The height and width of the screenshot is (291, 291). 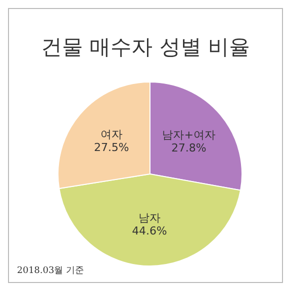 What do you see at coordinates (111, 135) in the screenshot?
I see `slice-label: 여자` at bounding box center [111, 135].